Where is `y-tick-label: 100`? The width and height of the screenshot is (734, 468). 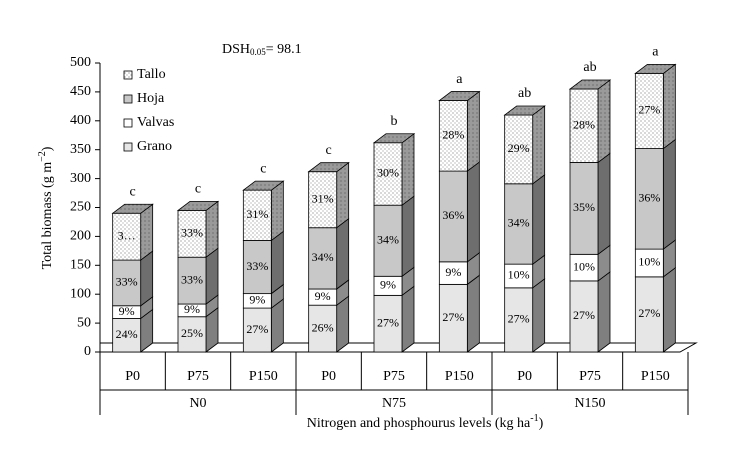
y-tick-label: 100 is located at coordinates (80, 293).